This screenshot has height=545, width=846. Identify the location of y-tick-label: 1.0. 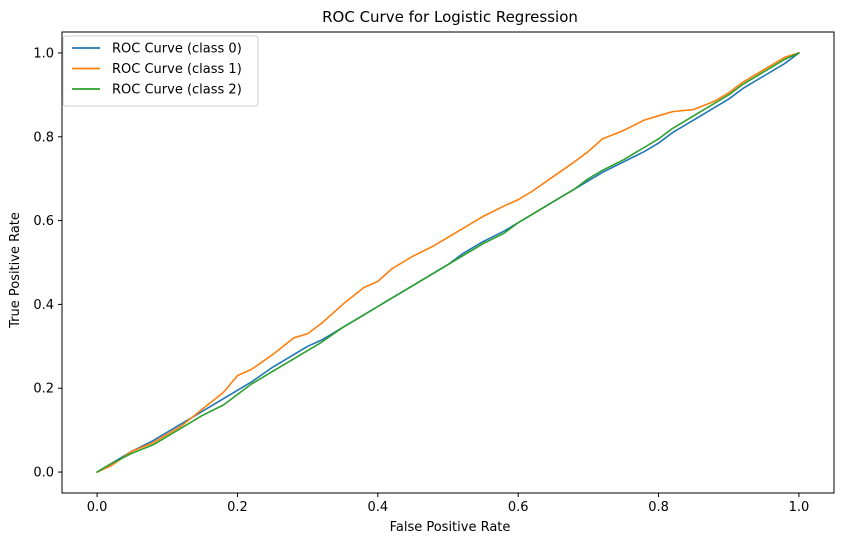
(43, 53).